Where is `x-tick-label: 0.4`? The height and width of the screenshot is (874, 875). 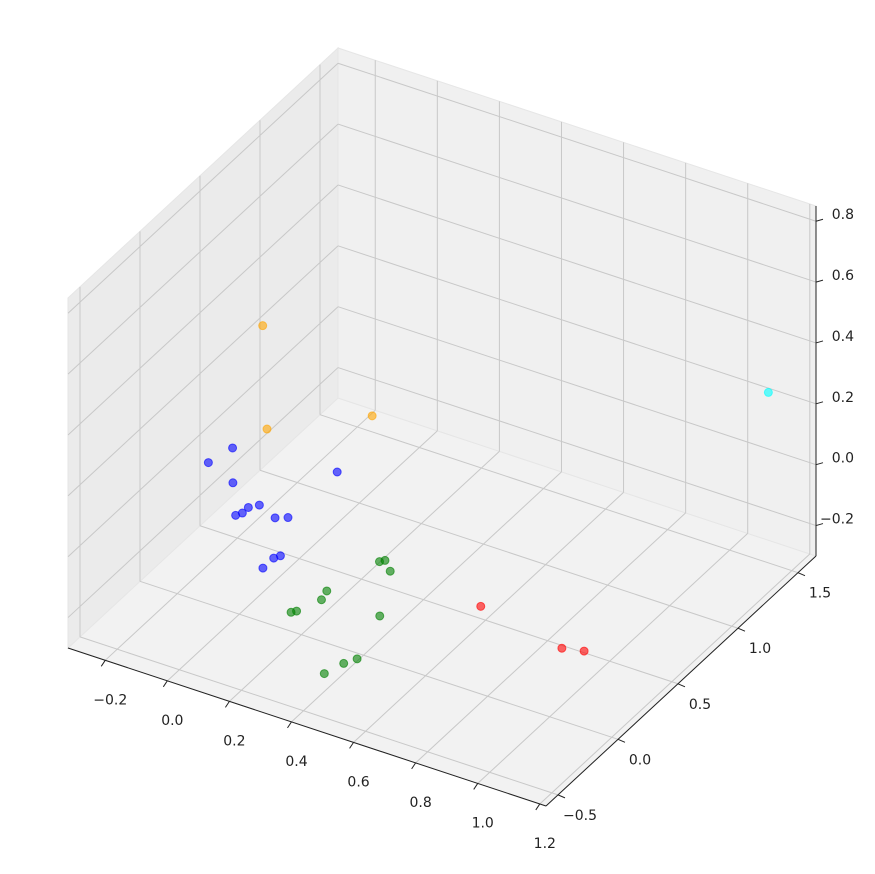
x-tick-label: 0.4 is located at coordinates (296, 762).